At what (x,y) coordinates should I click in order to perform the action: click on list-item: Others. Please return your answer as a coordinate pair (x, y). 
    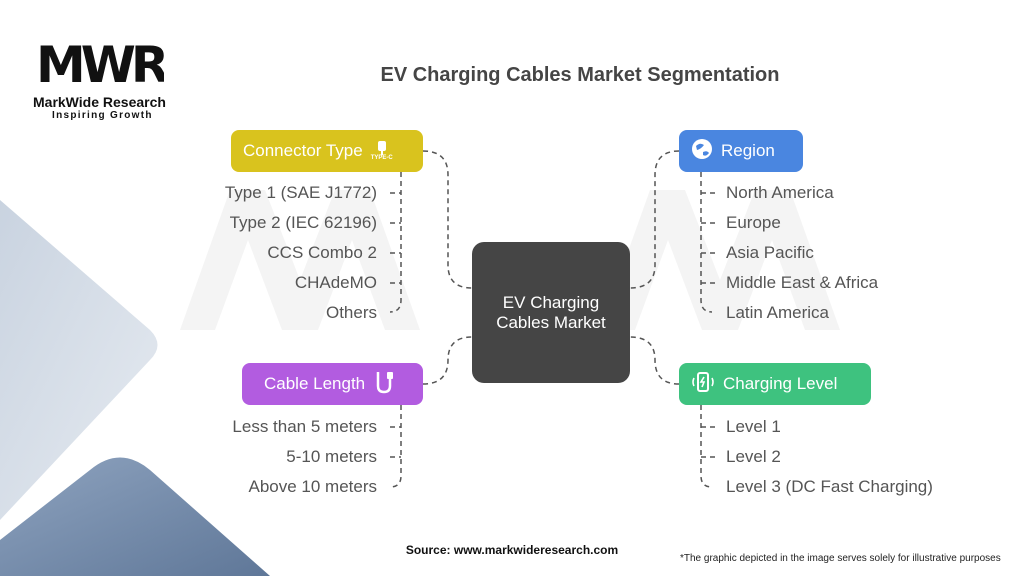
    Looking at the image, I should click on (351, 312).